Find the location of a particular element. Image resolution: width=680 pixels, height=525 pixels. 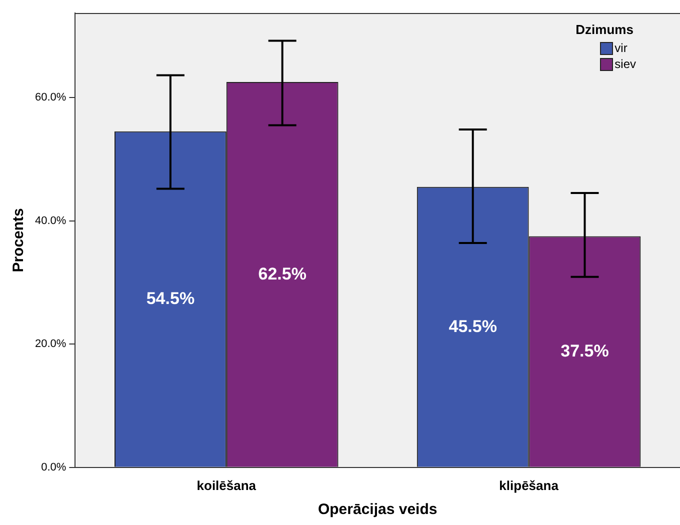

legend-label: vir is located at coordinates (621, 48).